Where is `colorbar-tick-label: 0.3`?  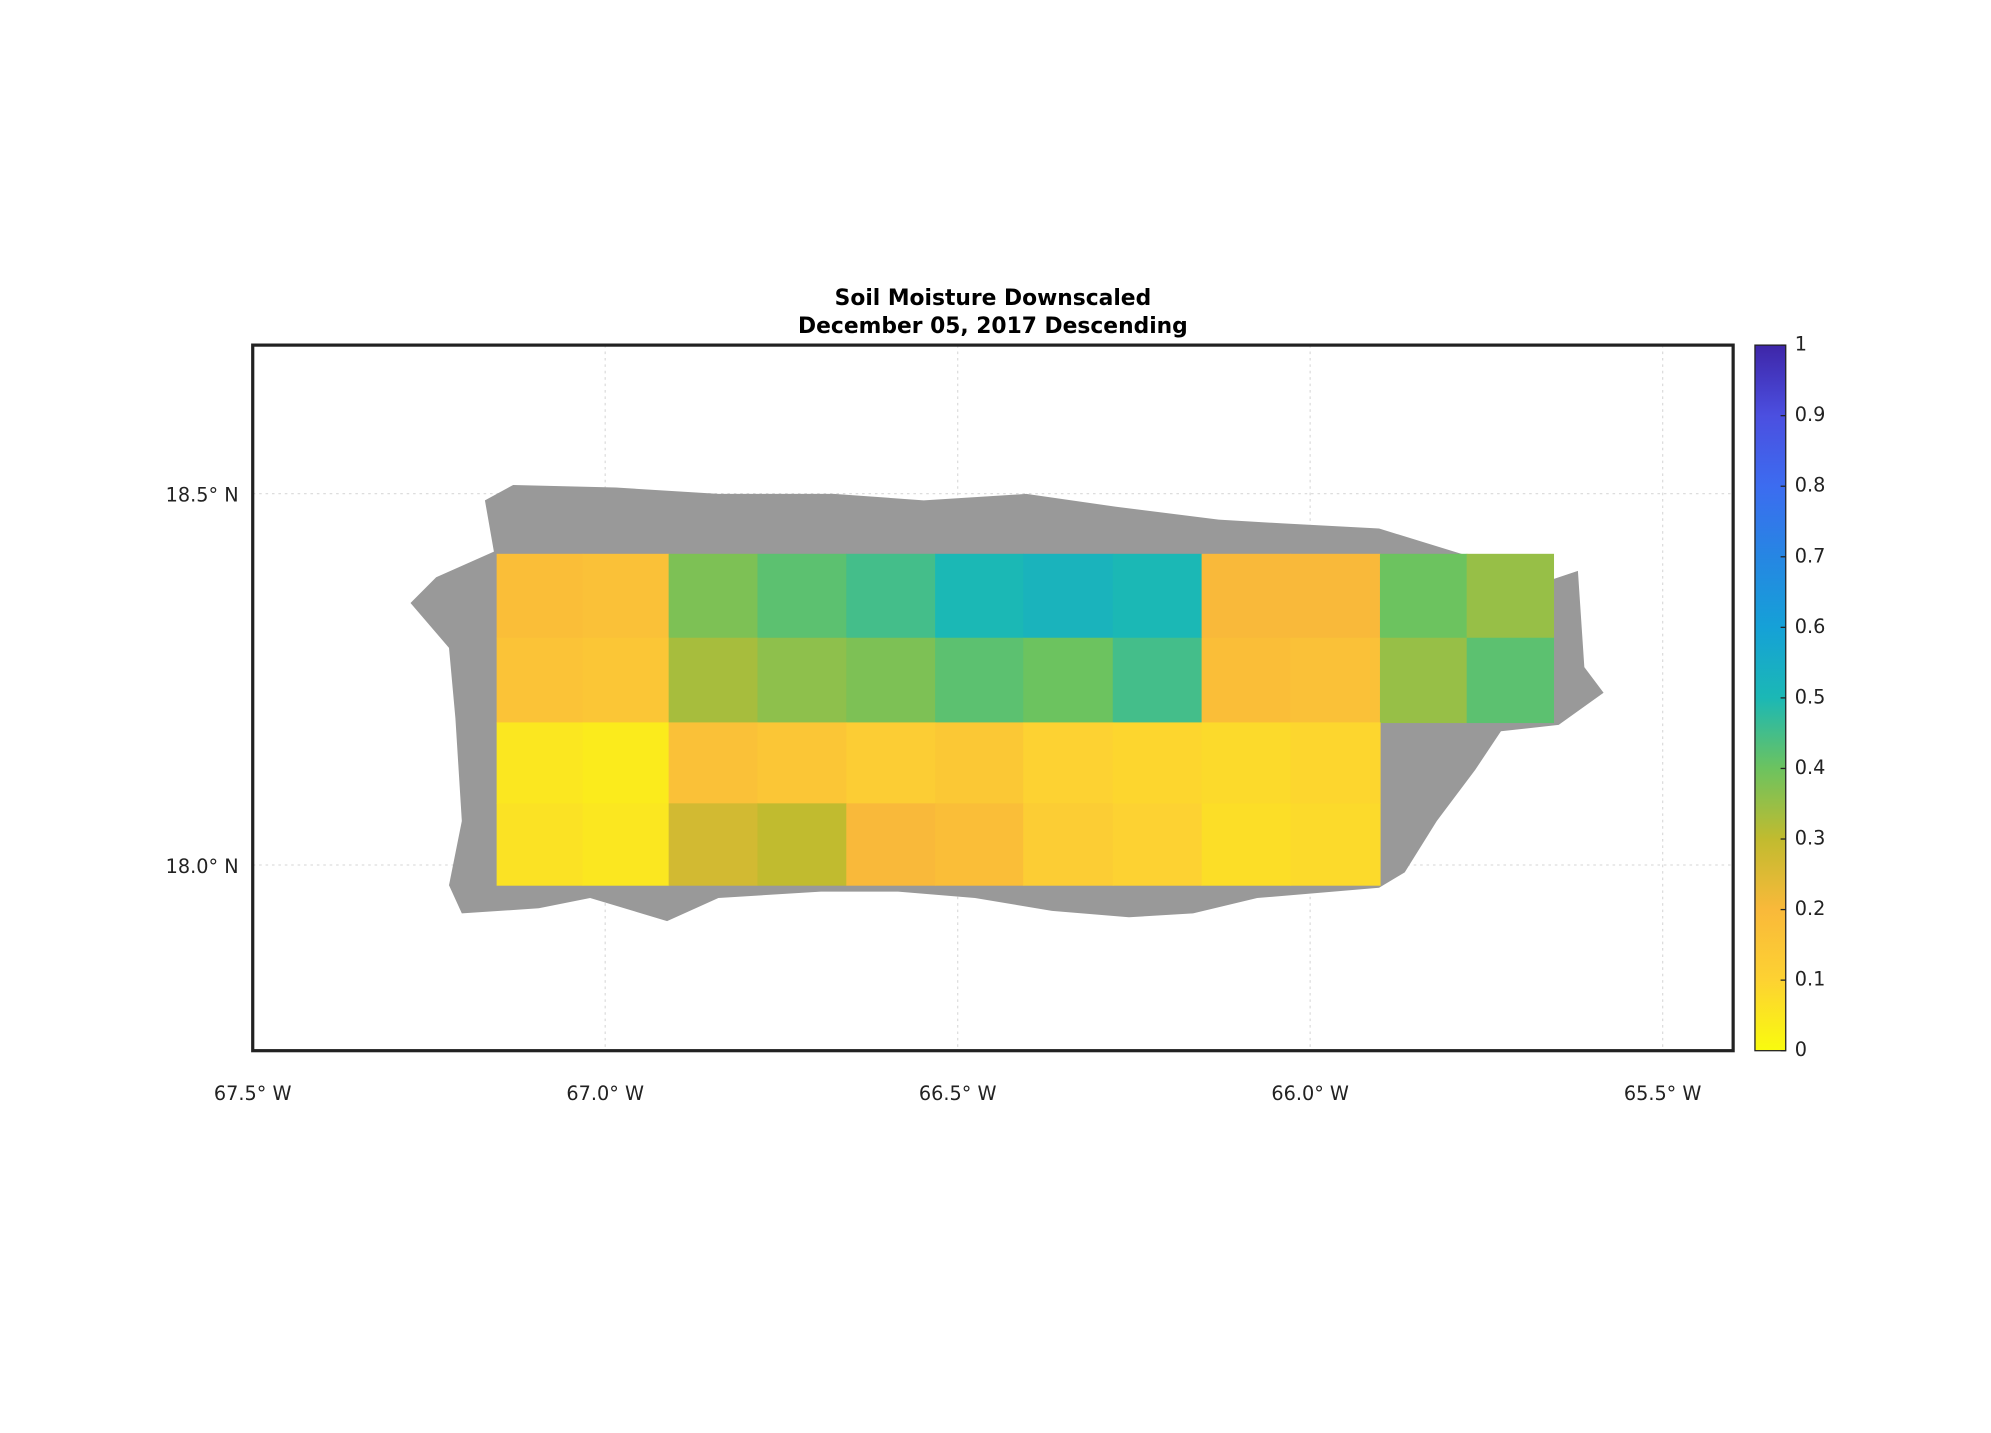 colorbar-tick-label: 0.3 is located at coordinates (1810, 838).